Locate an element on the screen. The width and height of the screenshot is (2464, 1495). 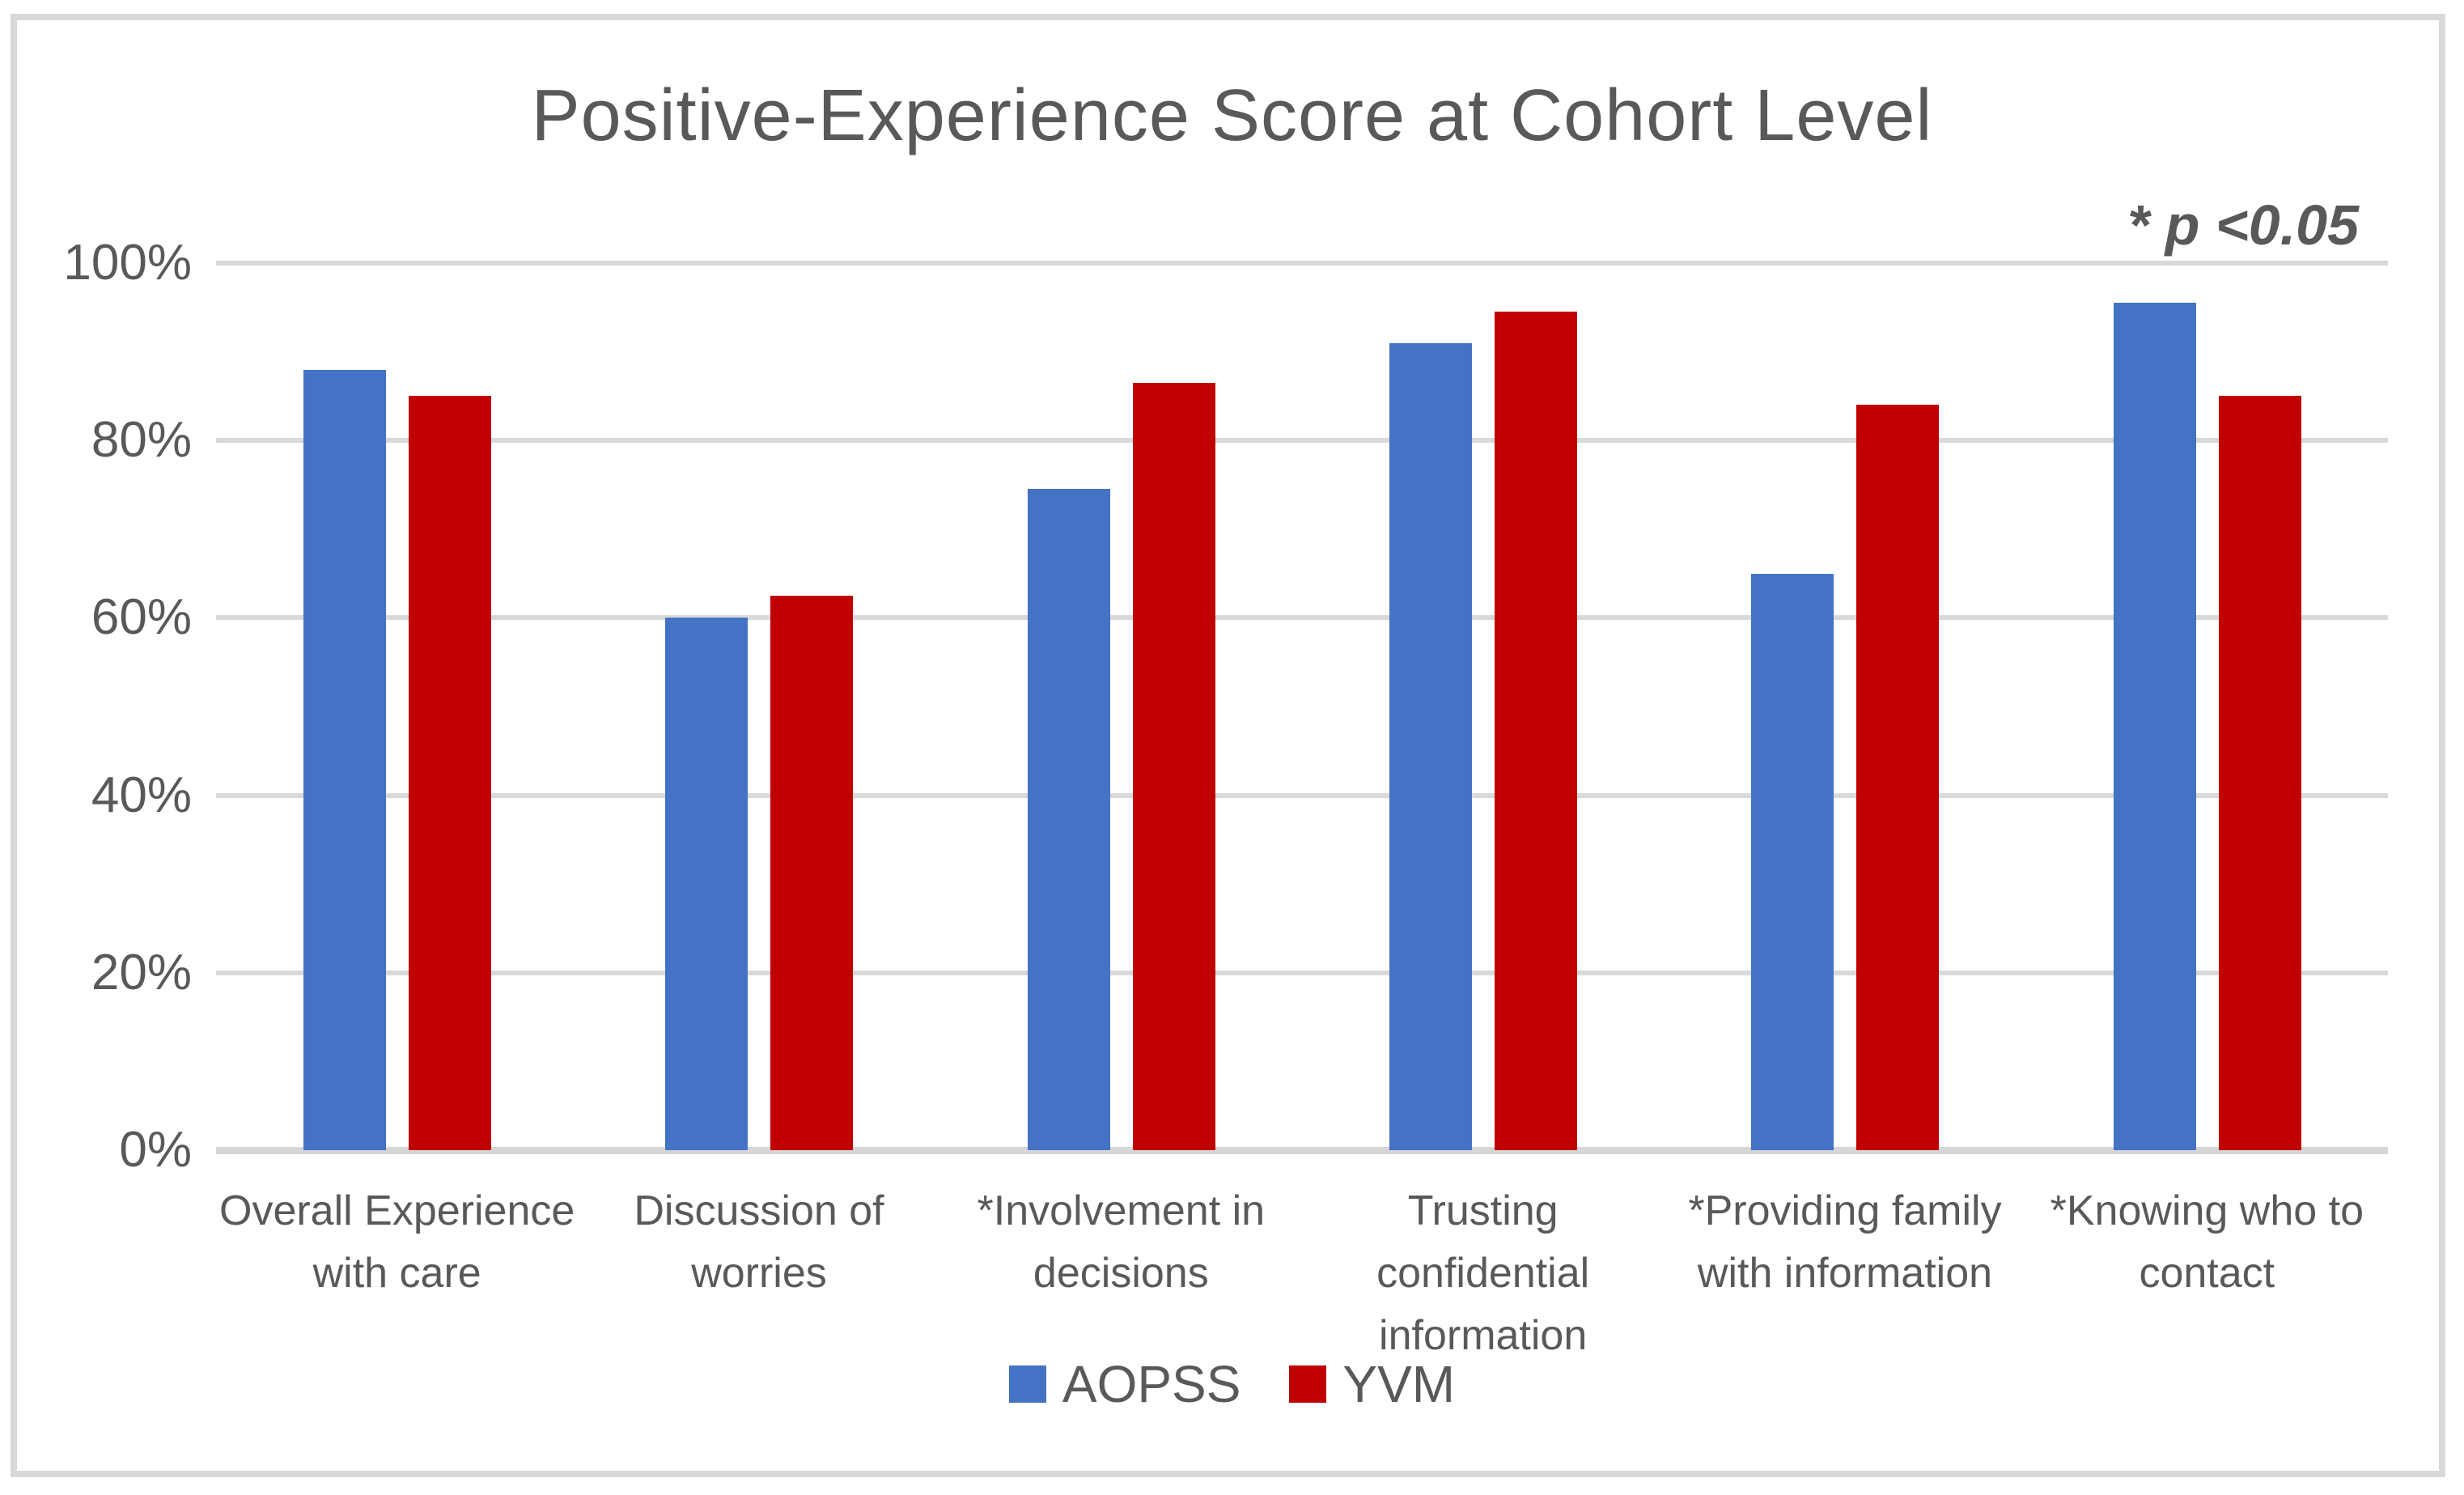
legend-label-aopss: AOPSS is located at coordinates (1151, 1384).